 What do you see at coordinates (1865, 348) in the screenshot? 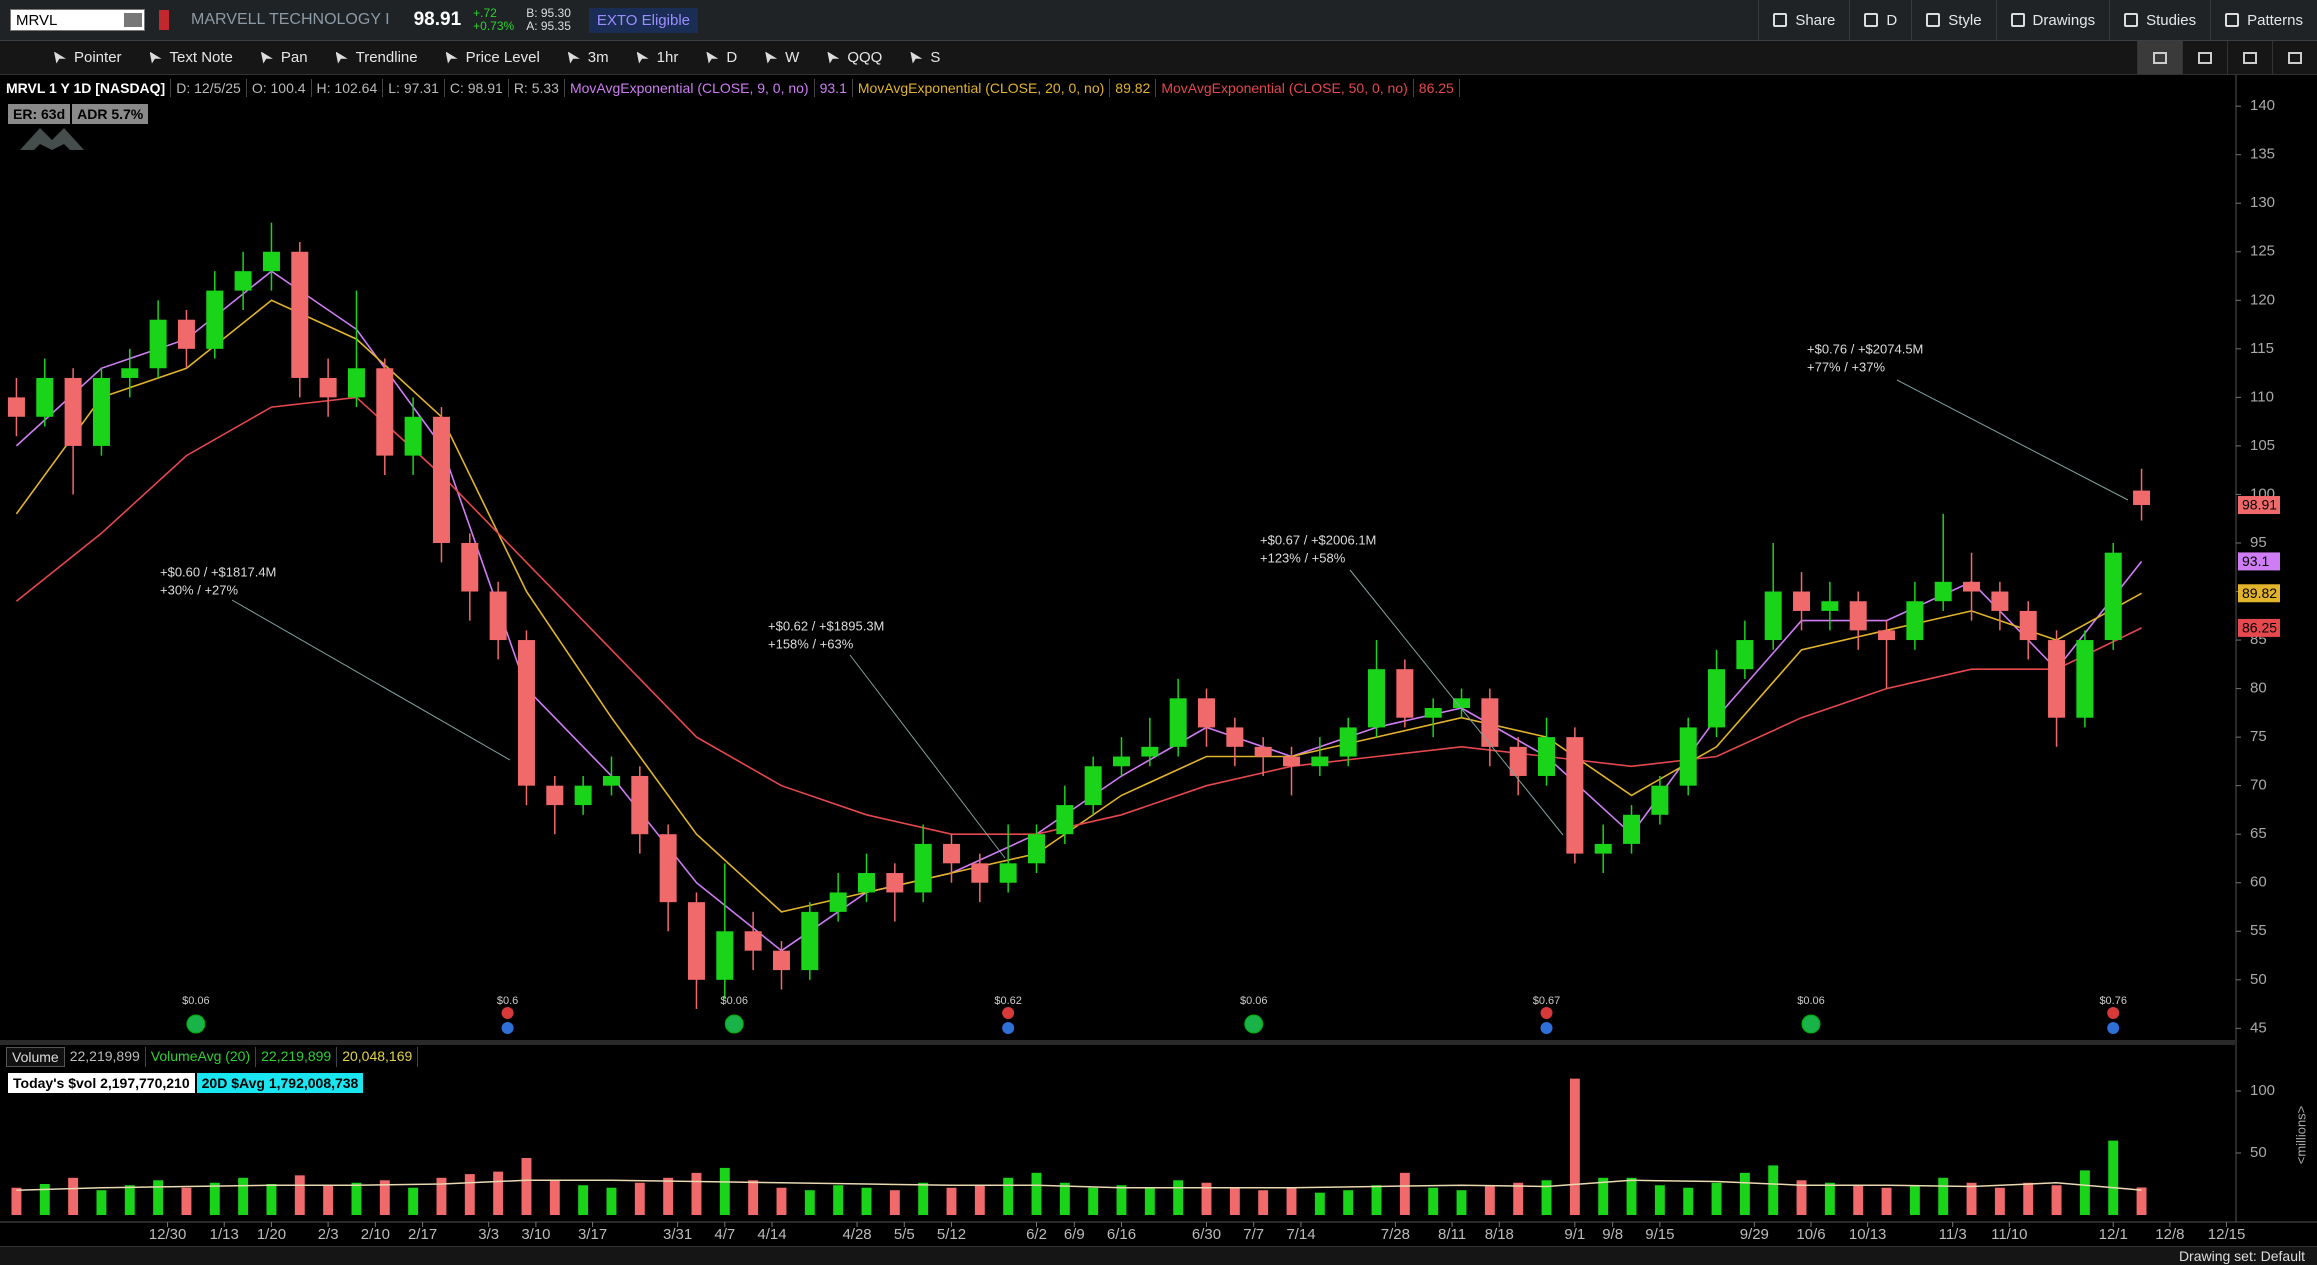
I see `annotation-text: +$0.76 / +$2074.5M` at bounding box center [1865, 348].